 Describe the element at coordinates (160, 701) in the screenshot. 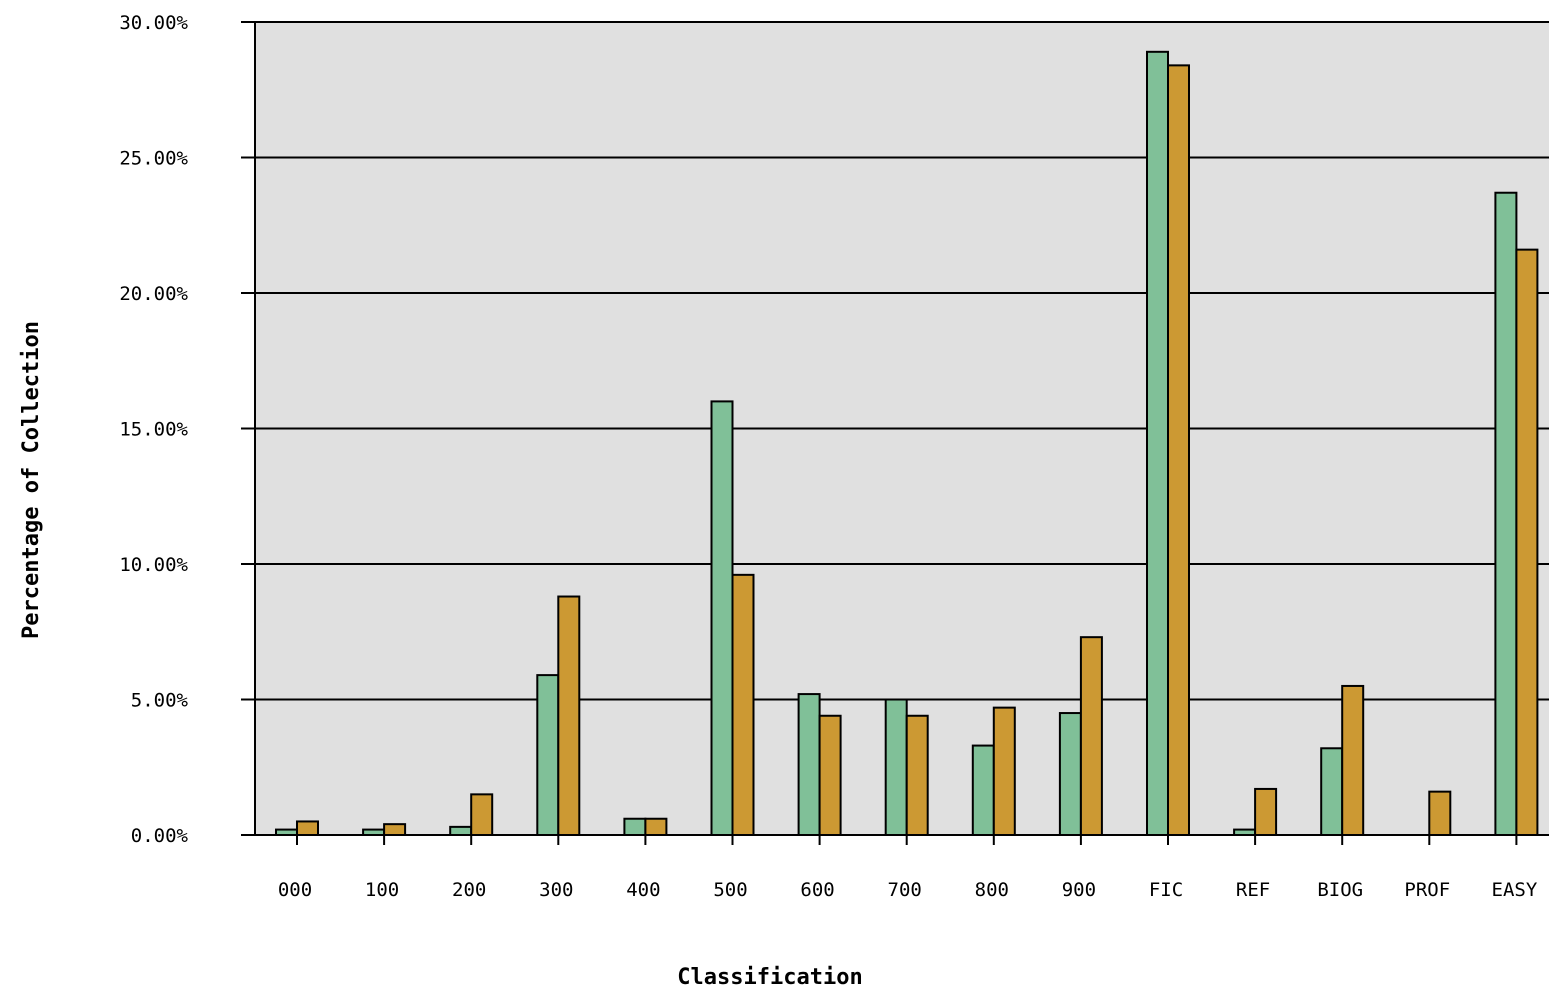

I see `y-tick-label: 5.00%` at that location.